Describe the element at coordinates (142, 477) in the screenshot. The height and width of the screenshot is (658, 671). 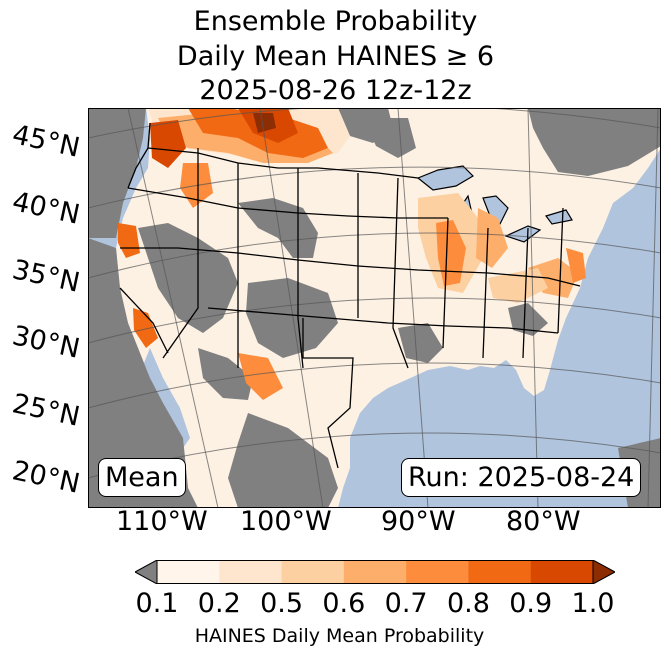
I see `stat-label: Mean` at that location.